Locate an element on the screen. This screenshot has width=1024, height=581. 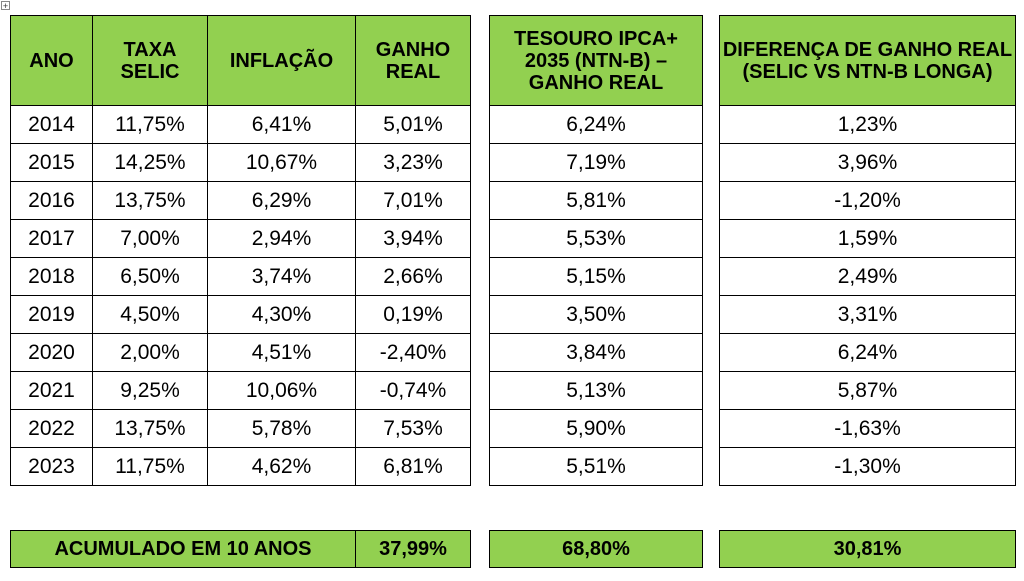
cell-ntnb: 3,84% is located at coordinates (596, 352).